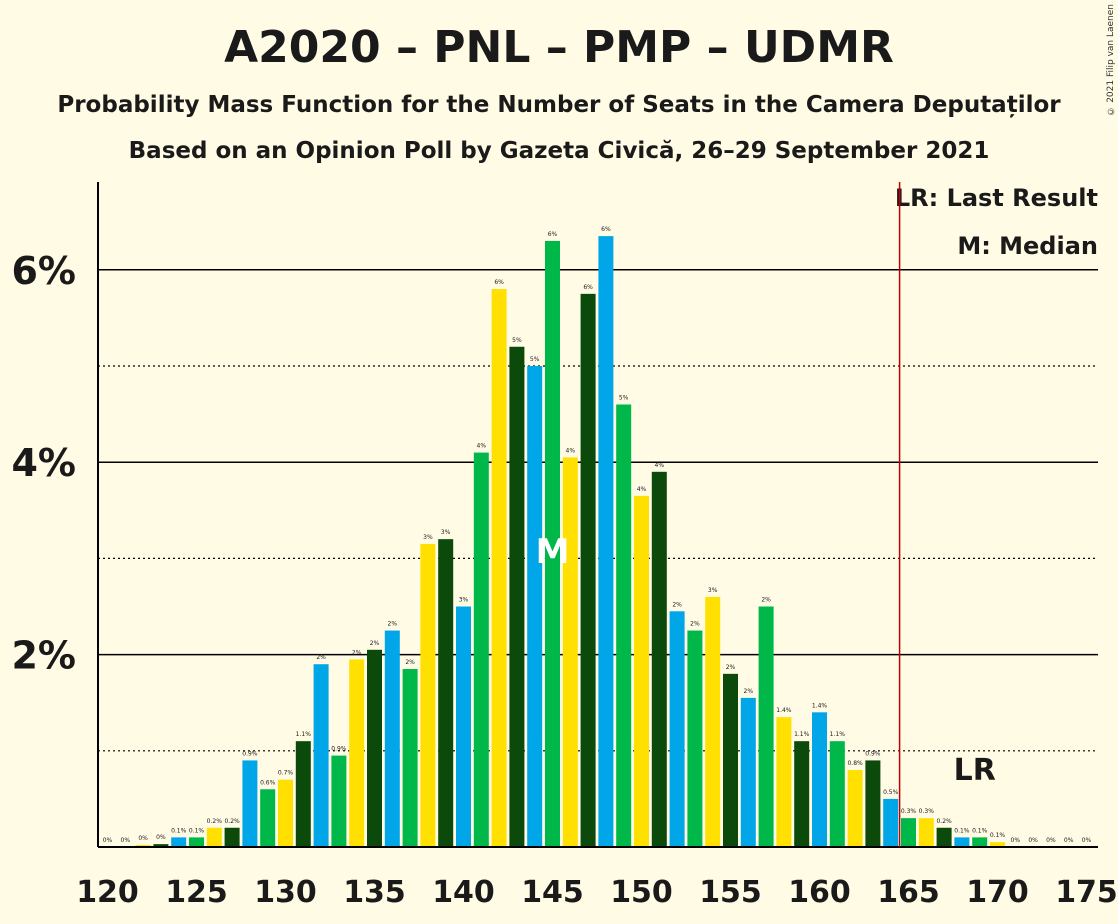 The width and height of the screenshot is (1118, 924). What do you see at coordinates (43, 463) in the screenshot?
I see `y-tick-label: 4%` at bounding box center [43, 463].